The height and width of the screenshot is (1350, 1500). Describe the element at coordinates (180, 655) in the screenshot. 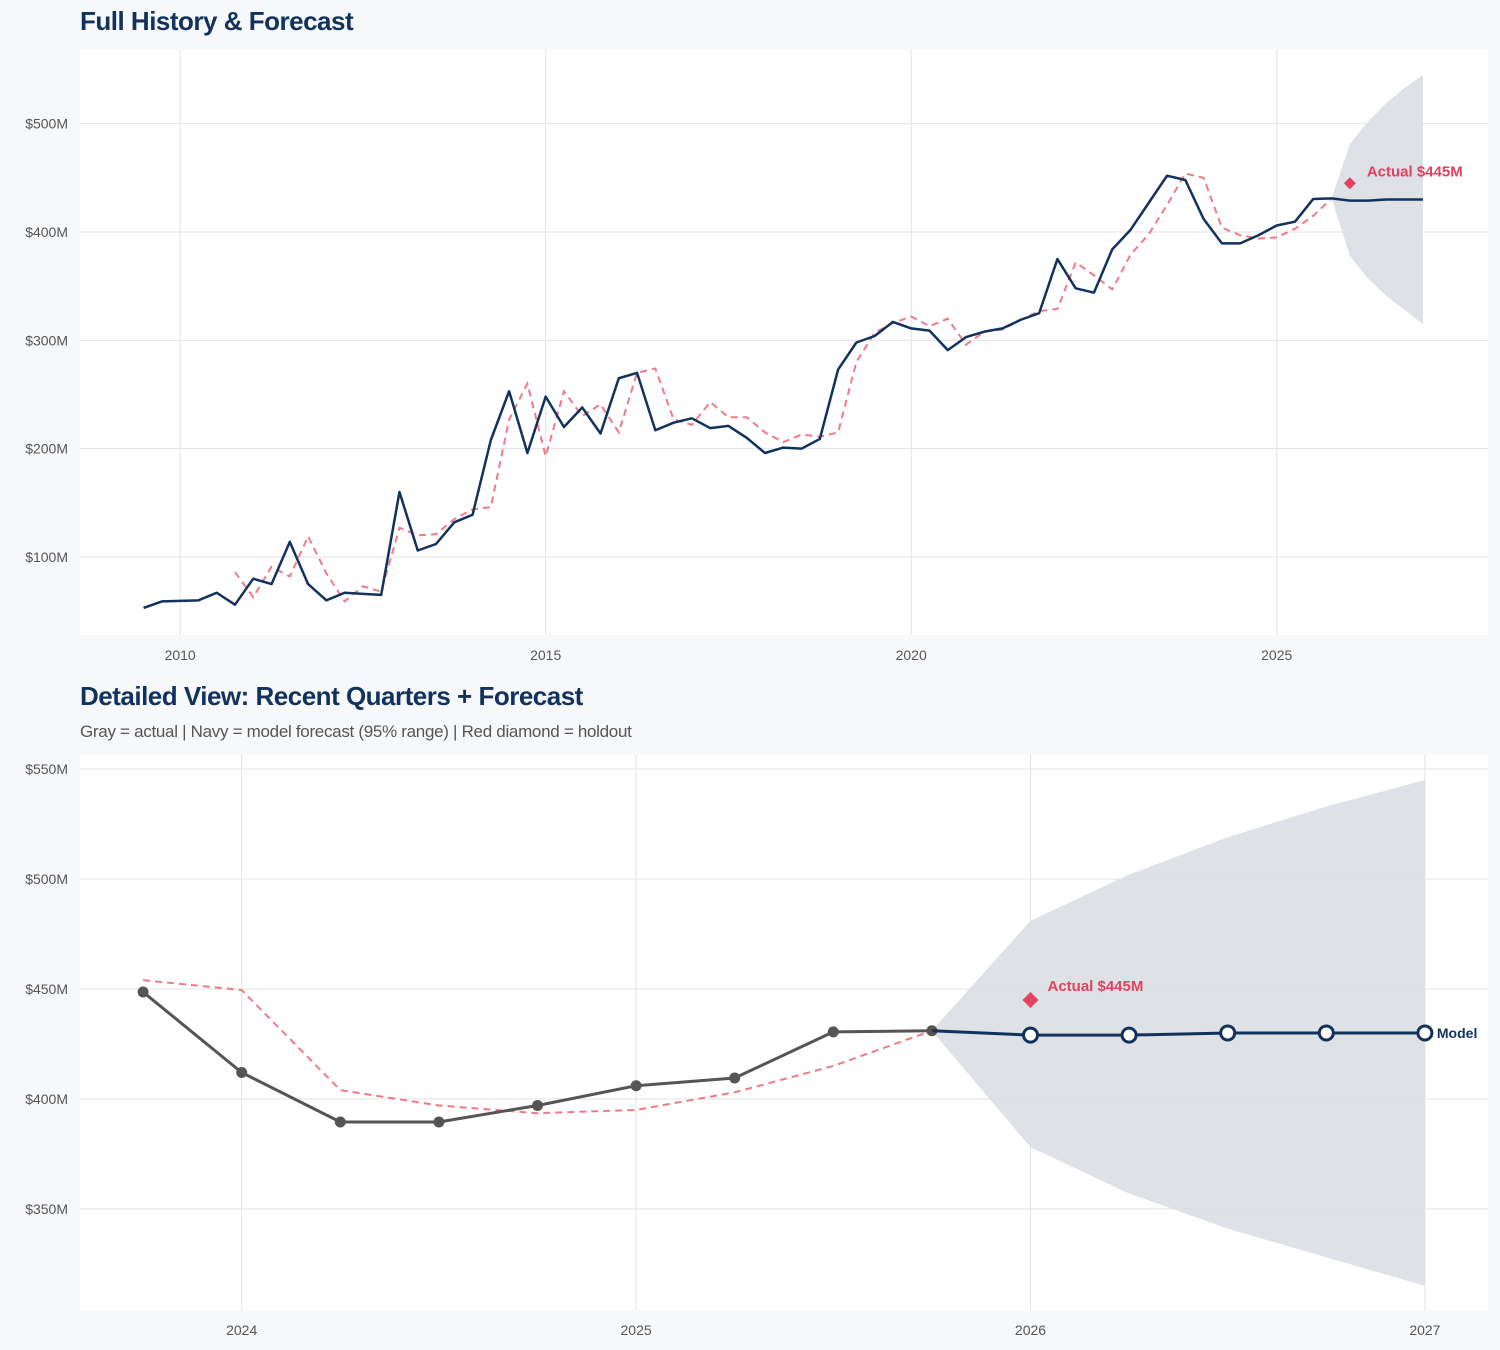

I see `x-tick-label: 2010` at that location.